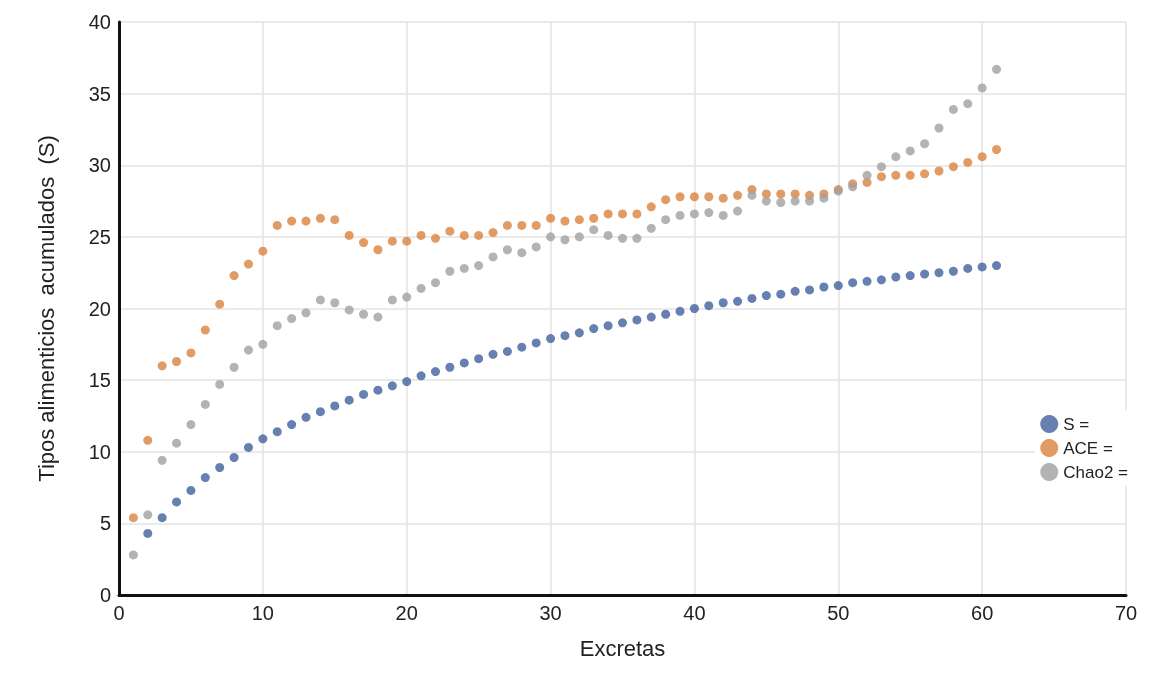  What do you see at coordinates (1088, 448) in the screenshot?
I see `legend-label: ACE =` at bounding box center [1088, 448].